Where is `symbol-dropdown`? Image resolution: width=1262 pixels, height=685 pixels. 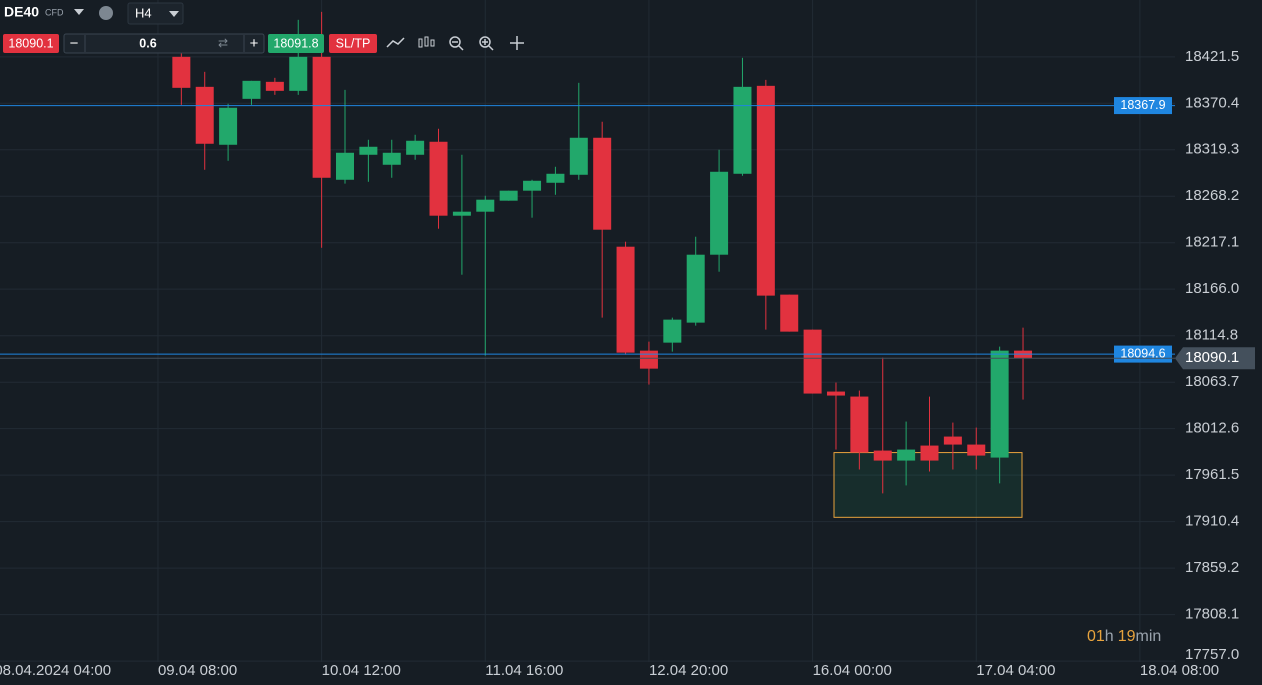
symbol-dropdown is located at coordinates (79, 12).